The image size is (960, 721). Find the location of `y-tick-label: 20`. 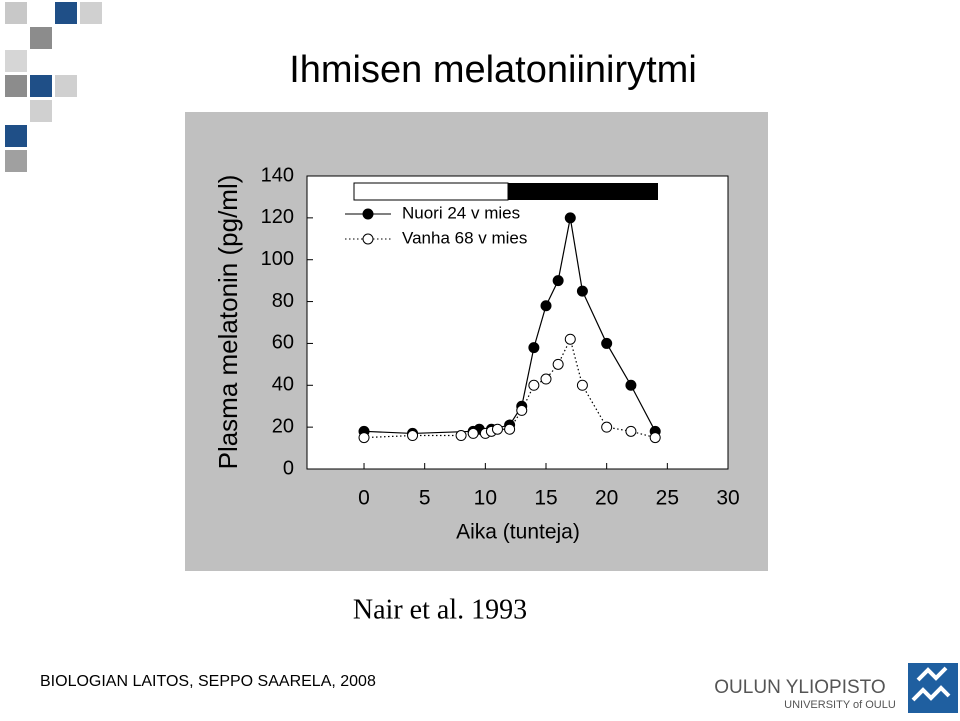

y-tick-label: 20 is located at coordinates (283, 426).